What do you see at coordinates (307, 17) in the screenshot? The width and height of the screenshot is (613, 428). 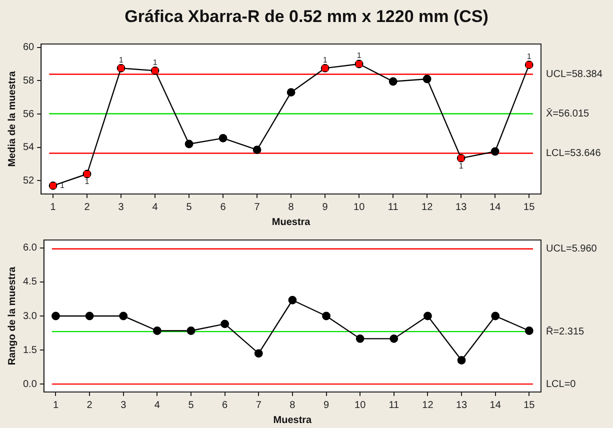 I see `chart-title: Gráfica Xbarra-R de 0.52 mm x 1220 mm (CS)` at bounding box center [307, 17].